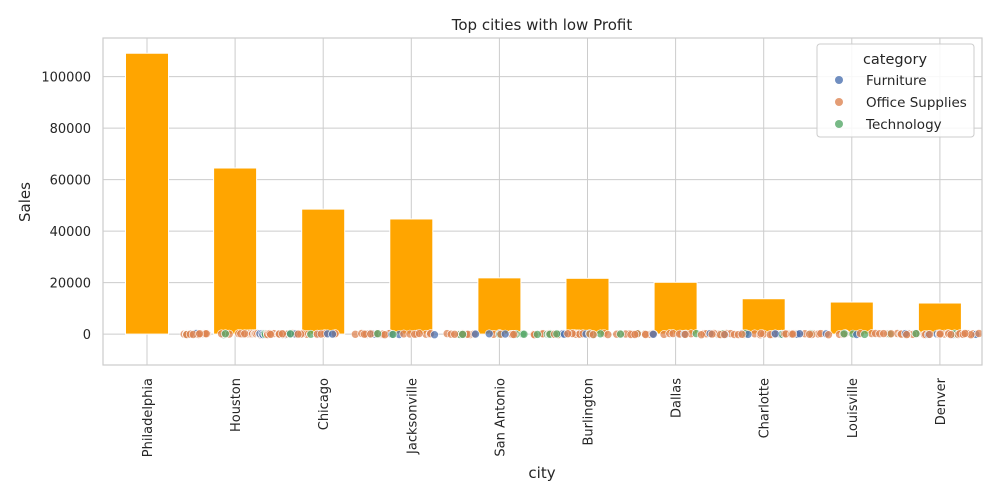 This screenshot has height=500, width=1000. What do you see at coordinates (500, 417) in the screenshot?
I see `x-tick-label: San Antonio` at bounding box center [500, 417].